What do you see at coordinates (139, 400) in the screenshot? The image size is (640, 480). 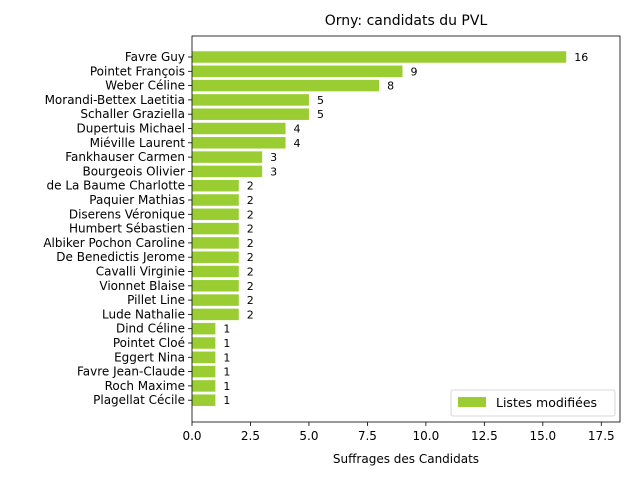 I see `category-label: Plagellat Cécile` at bounding box center [139, 400].